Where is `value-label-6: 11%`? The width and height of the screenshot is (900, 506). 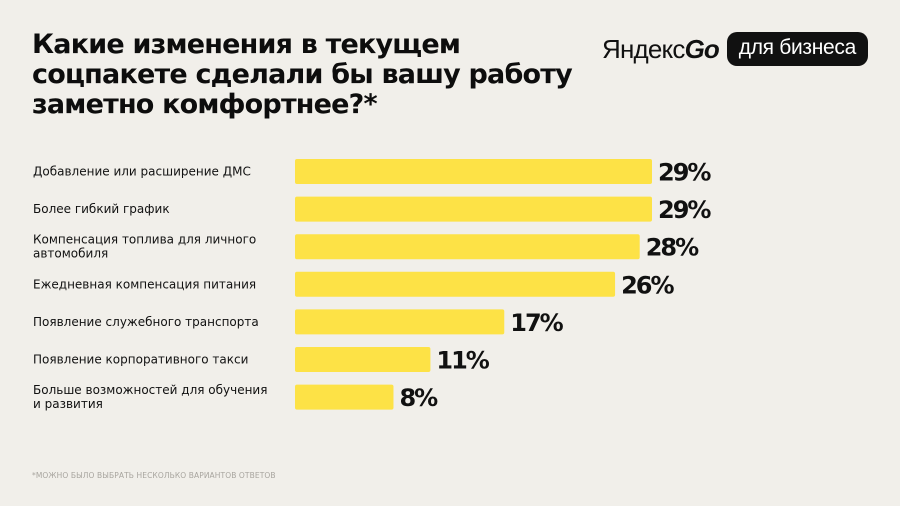 value-label-6: 11% is located at coordinates (462, 361).